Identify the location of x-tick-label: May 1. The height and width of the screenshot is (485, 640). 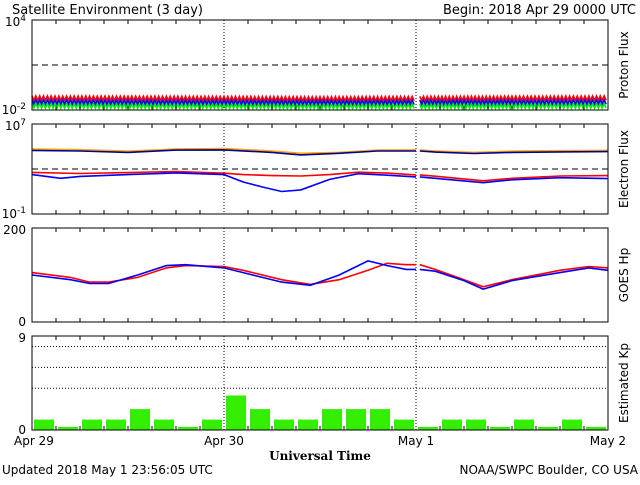
(416, 441).